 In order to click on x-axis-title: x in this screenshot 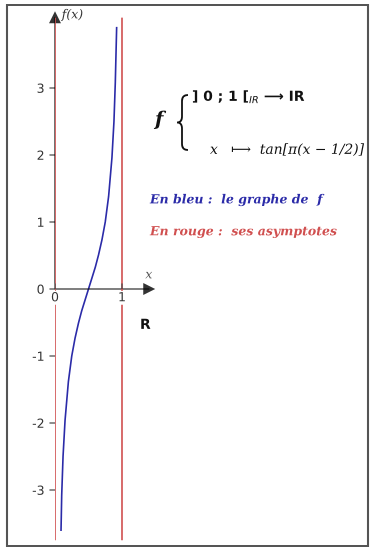, I will do `click(148, 275)`.